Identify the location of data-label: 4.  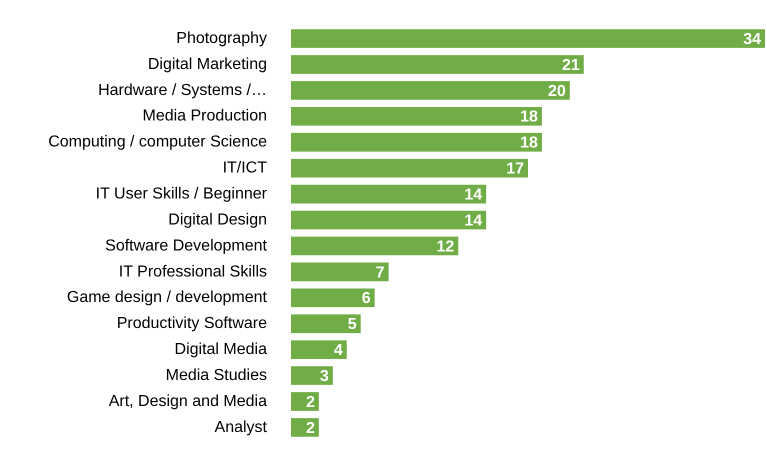
(338, 351).